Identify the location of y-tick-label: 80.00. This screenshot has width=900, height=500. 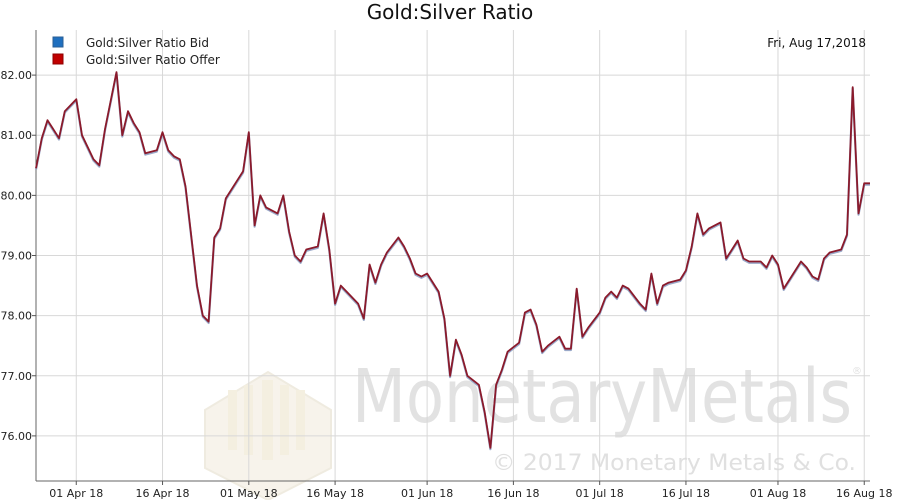
(17, 195).